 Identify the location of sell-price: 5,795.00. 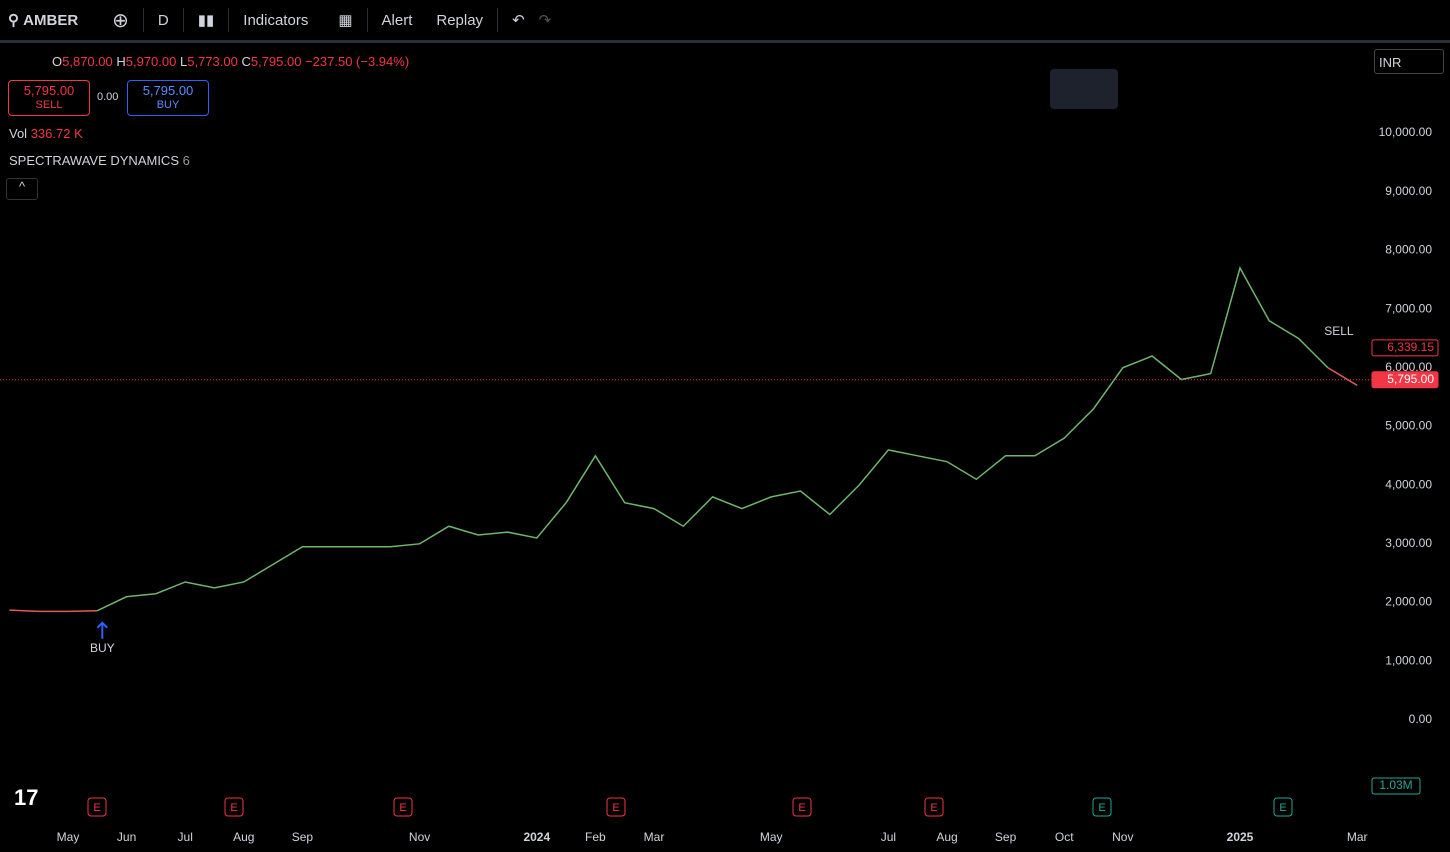
(49, 90).